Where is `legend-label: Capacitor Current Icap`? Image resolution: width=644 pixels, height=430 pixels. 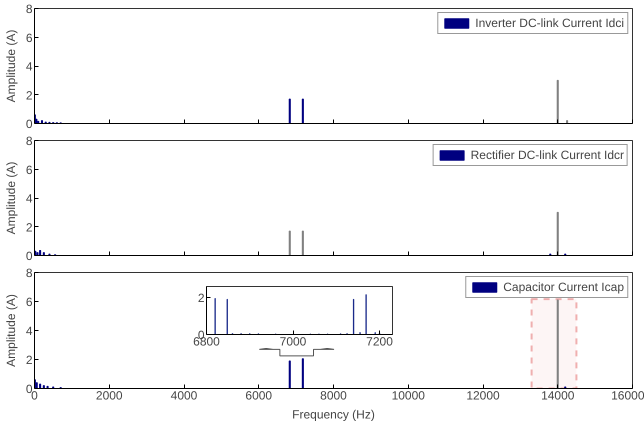
legend-label: Capacitor Current Icap is located at coordinates (563, 287).